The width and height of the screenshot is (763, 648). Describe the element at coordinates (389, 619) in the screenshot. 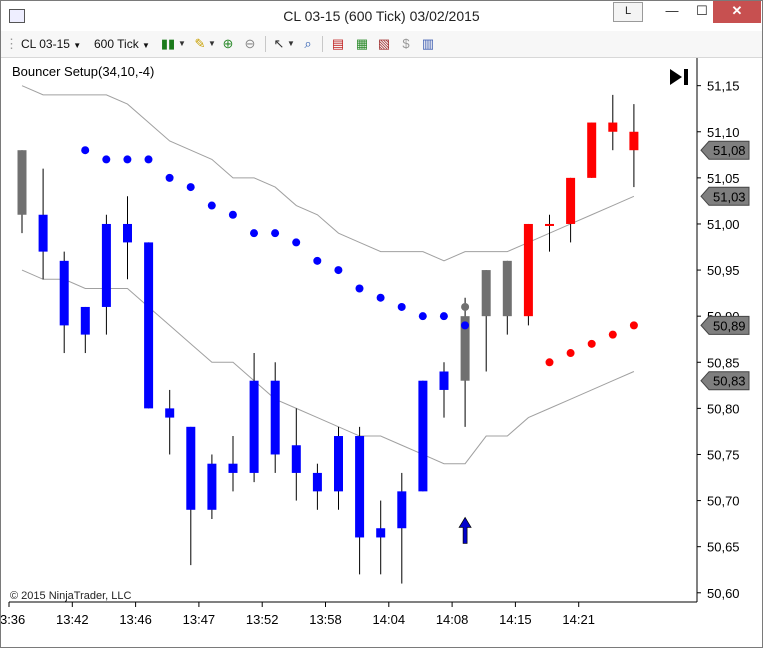

I see `x-tick-label: 14:04` at that location.